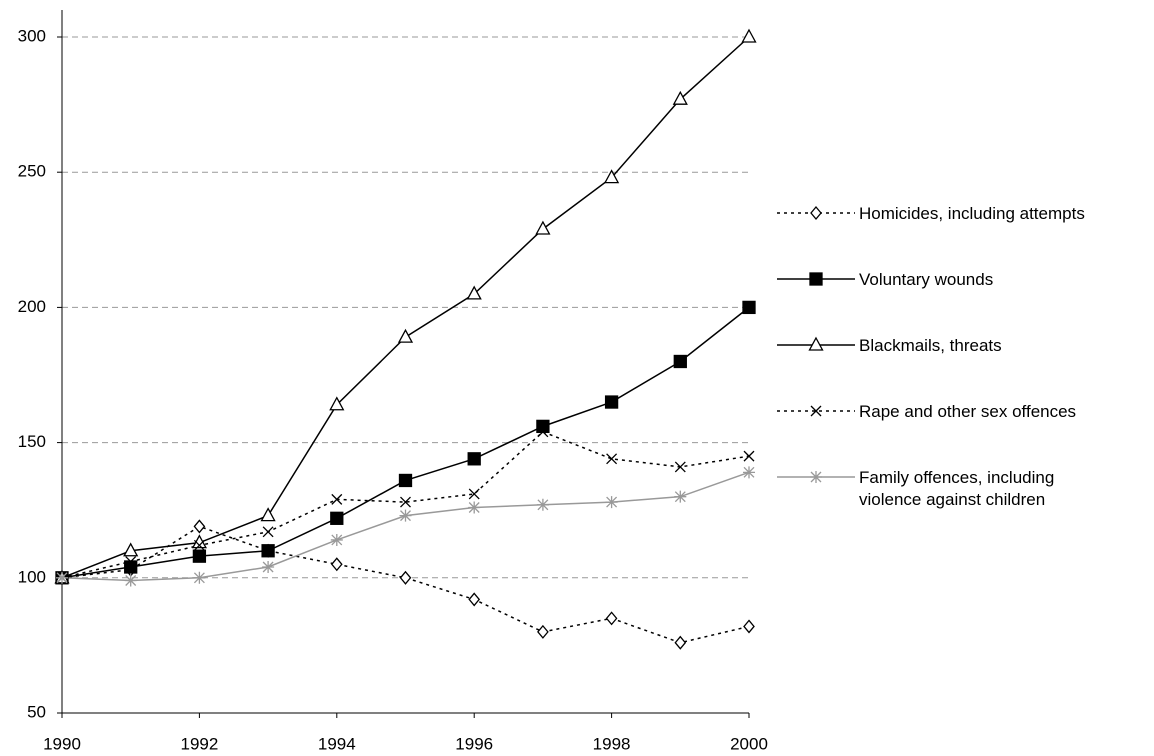 Image resolution: width=1154 pixels, height=756 pixels. What do you see at coordinates (62, 743) in the screenshot?
I see `x-tick-label: 1990` at bounding box center [62, 743].